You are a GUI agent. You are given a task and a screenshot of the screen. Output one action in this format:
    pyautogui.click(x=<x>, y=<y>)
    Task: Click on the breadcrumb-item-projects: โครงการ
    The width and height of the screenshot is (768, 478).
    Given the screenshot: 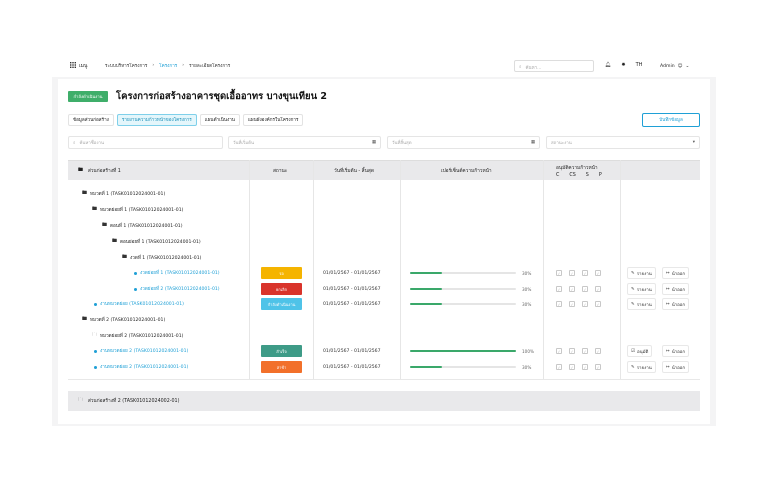 What is the action you would take?
    pyautogui.click(x=168, y=66)
    